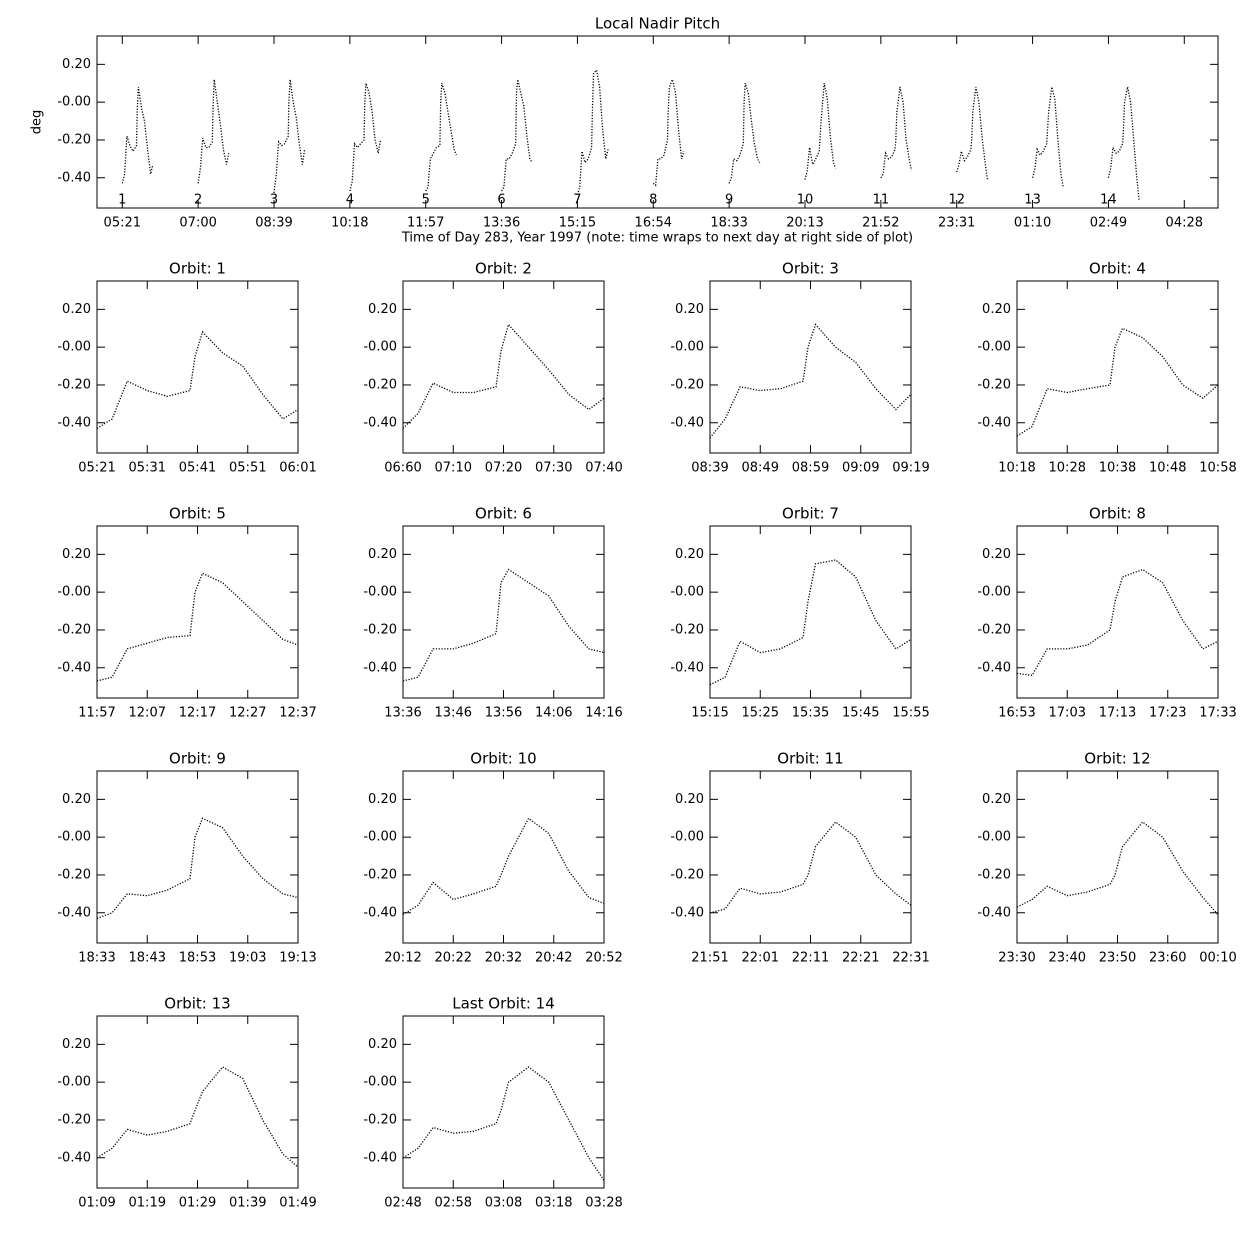 This screenshot has height=1250, width=1250. Describe the element at coordinates (402, 1203) in the screenshot. I see `x-tick-label: 02:48` at that location.